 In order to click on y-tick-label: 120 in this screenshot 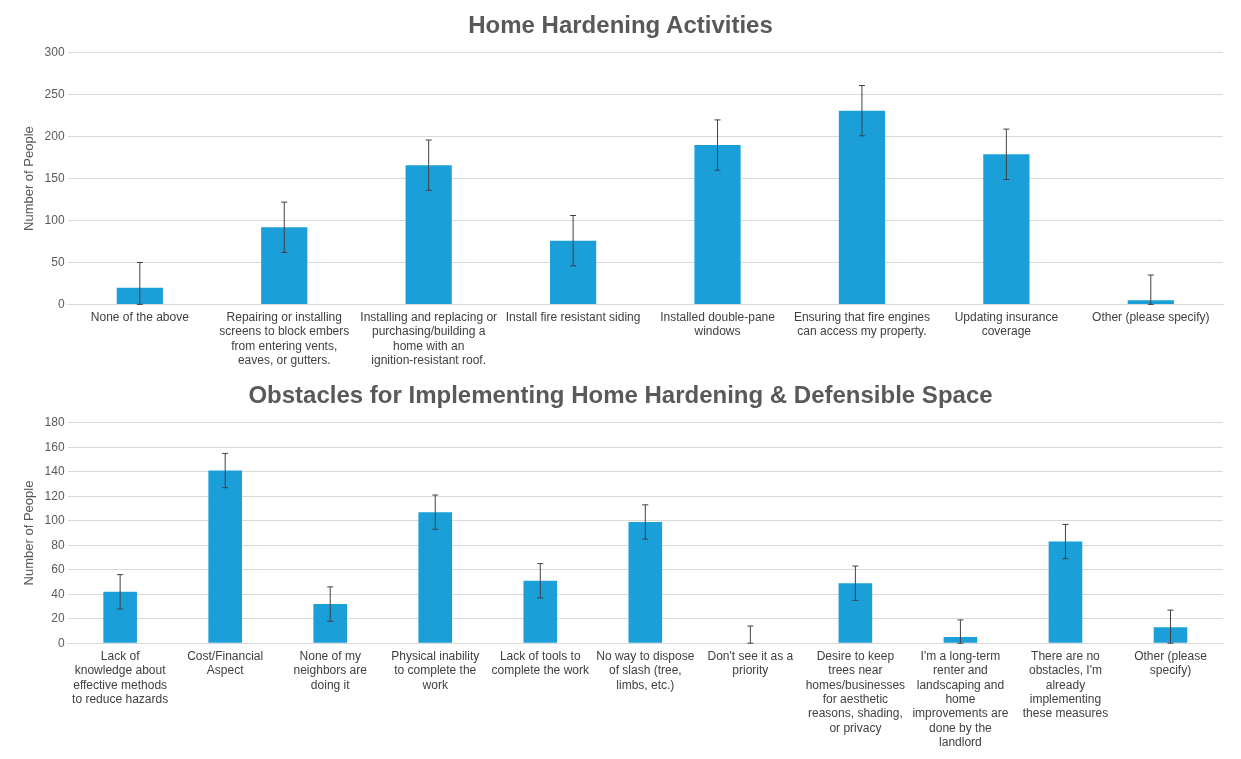, I will do `click(54, 495)`.